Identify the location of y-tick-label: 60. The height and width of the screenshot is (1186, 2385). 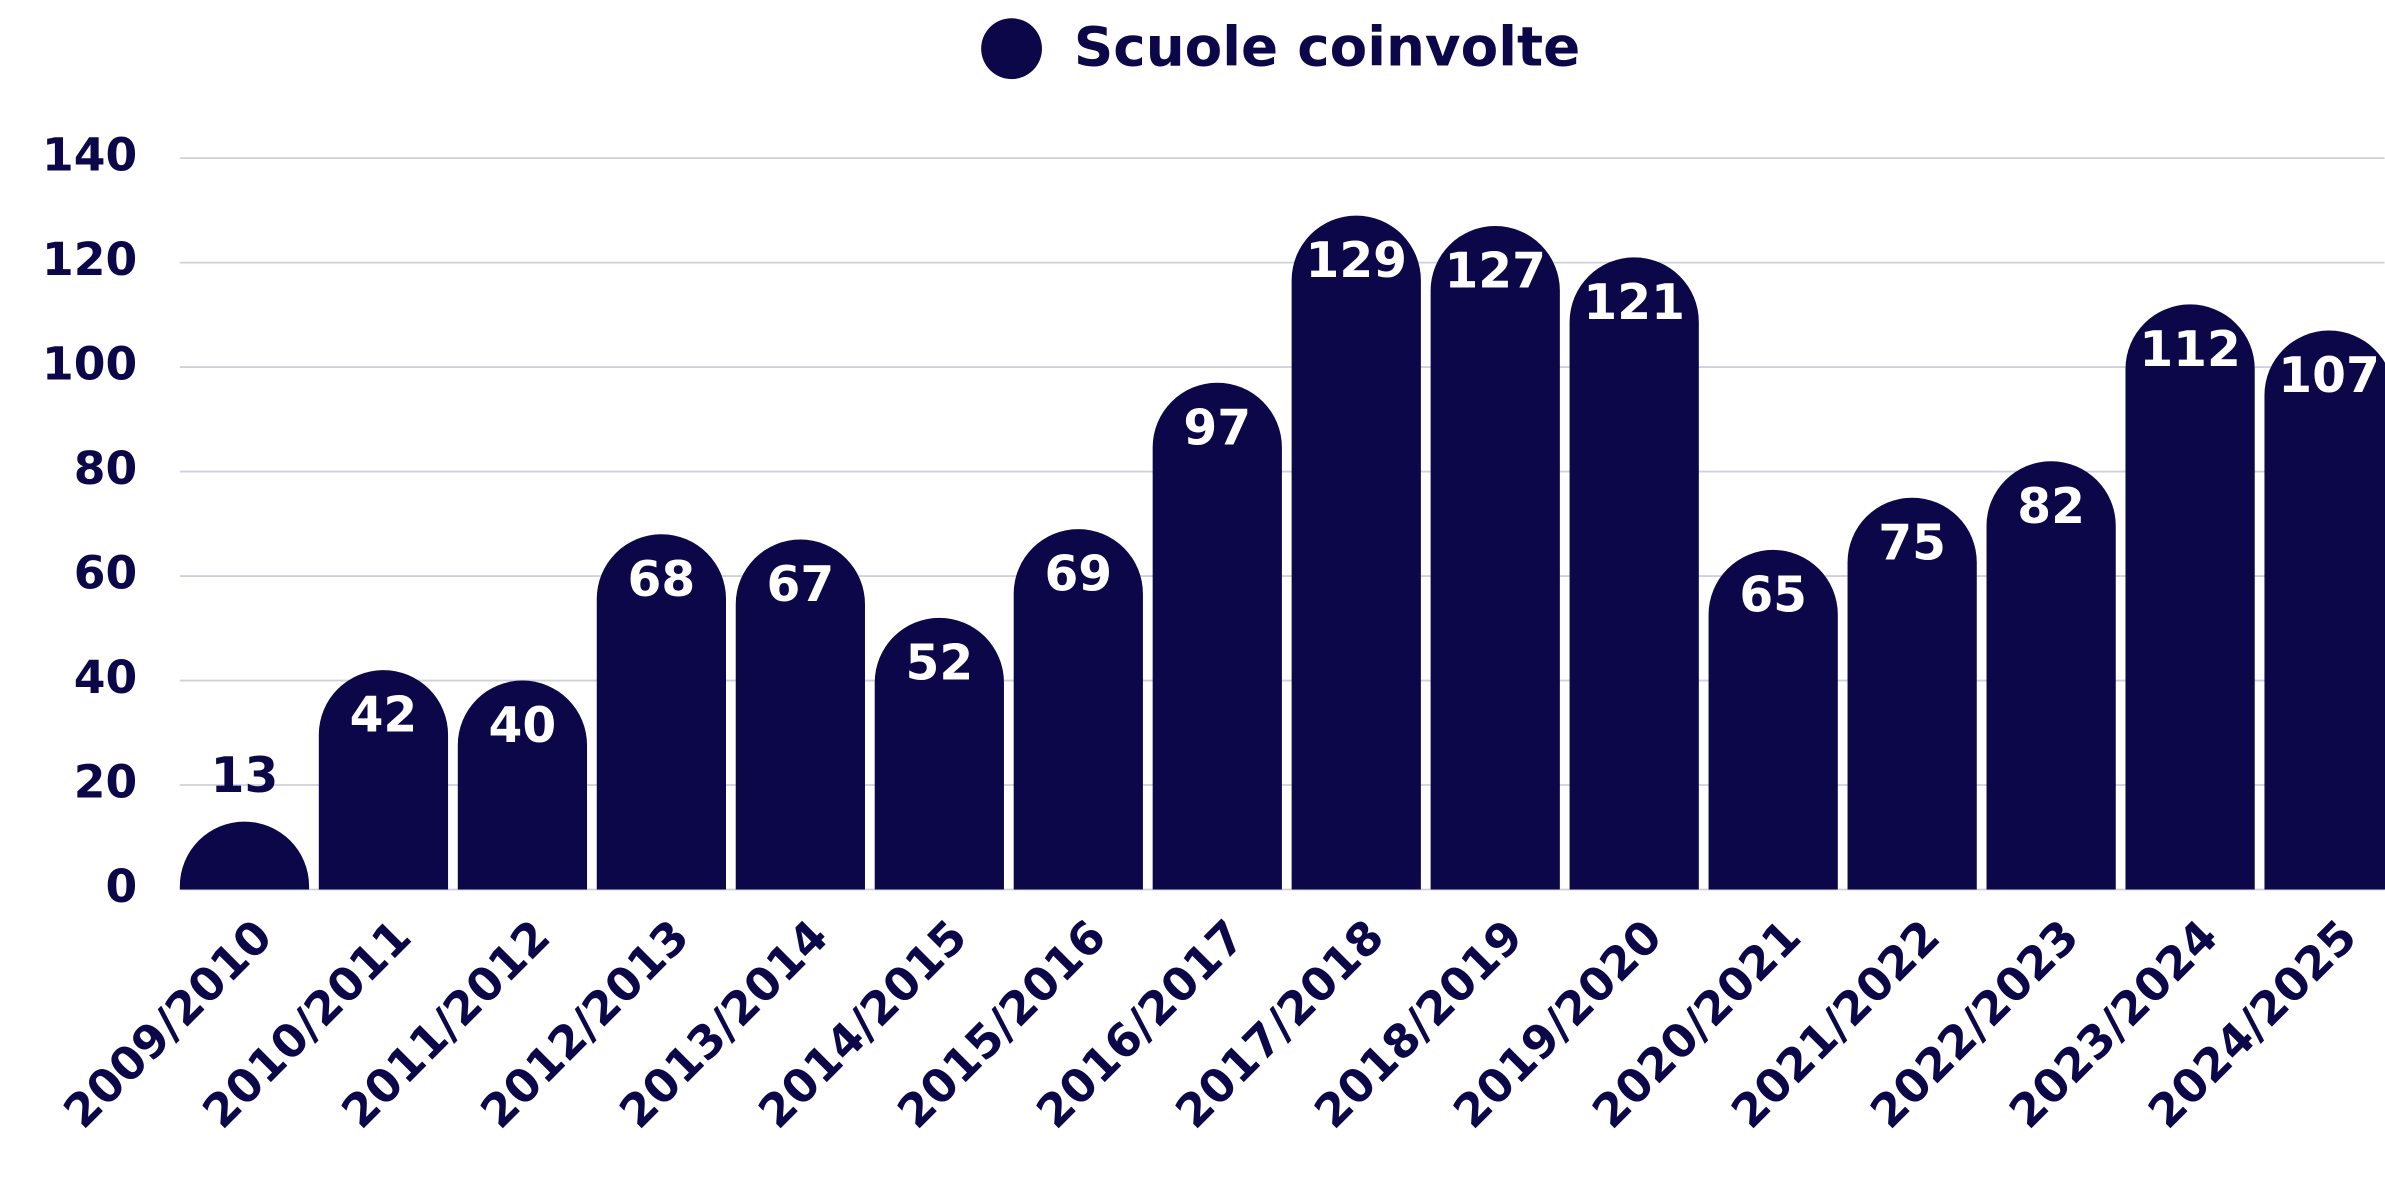
(105, 573).